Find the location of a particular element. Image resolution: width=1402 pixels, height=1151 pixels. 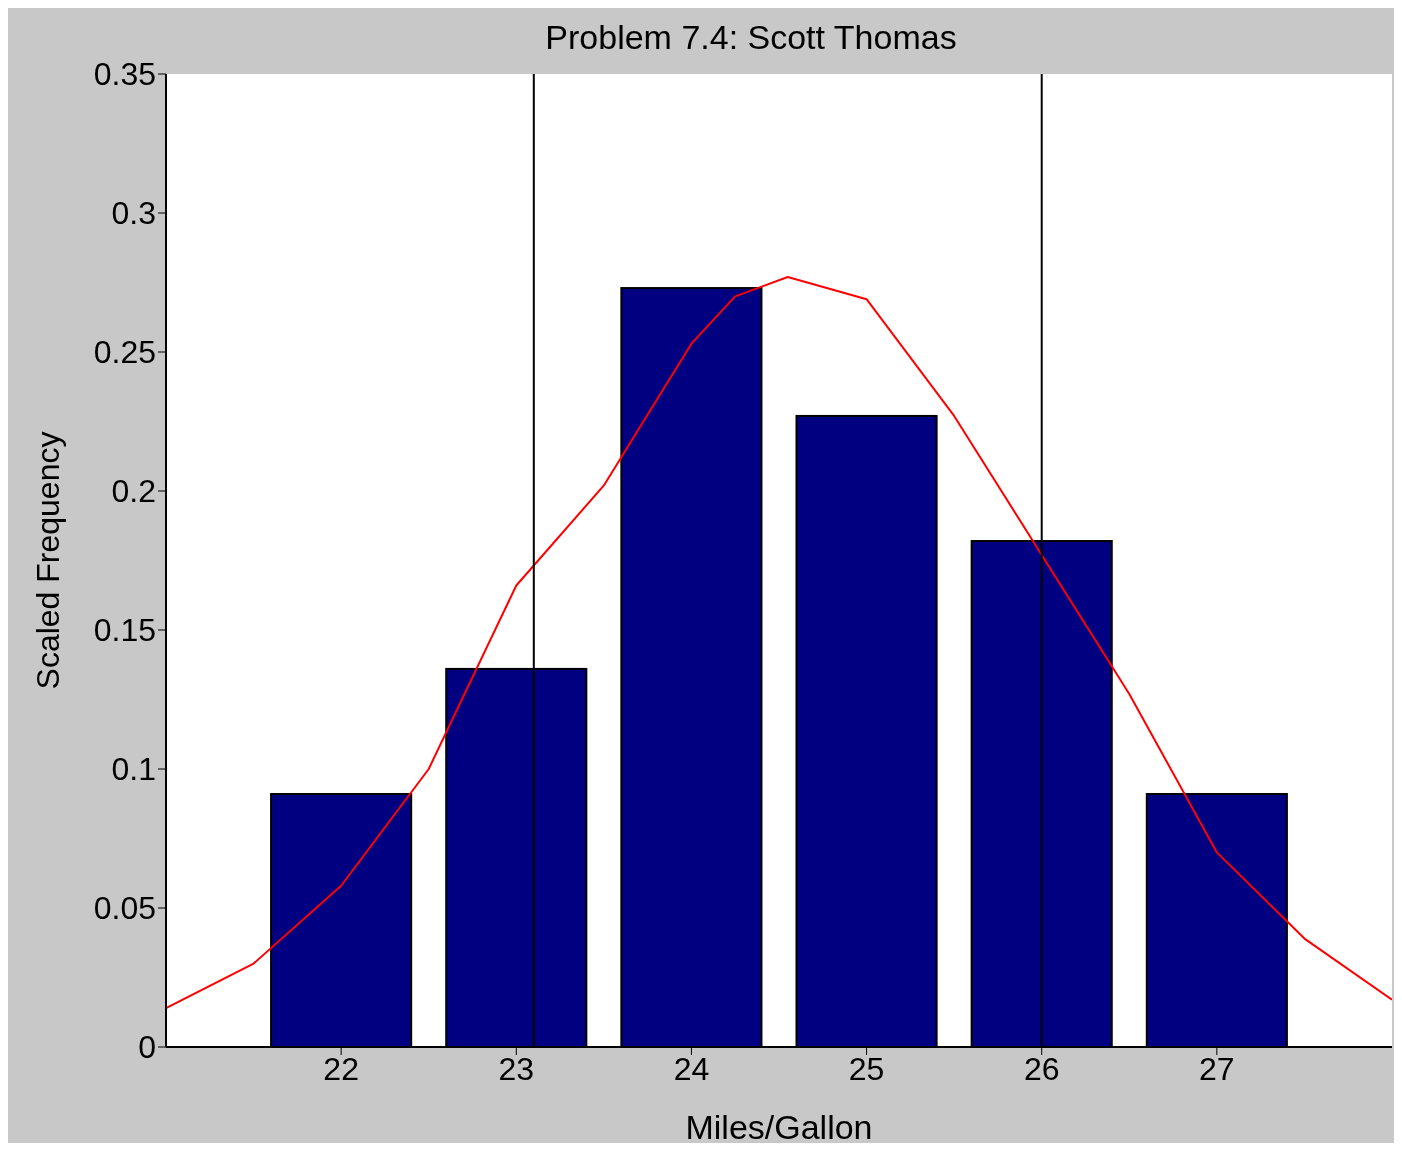

y-tick-label: 0.3 is located at coordinates (133, 213).